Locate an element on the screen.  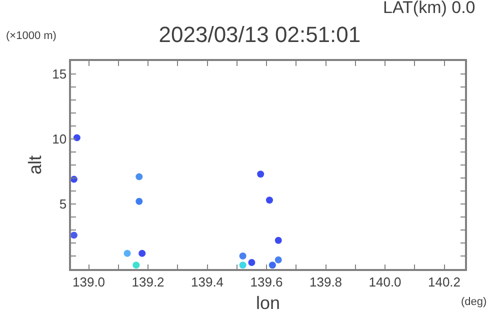
text: (deg) is located at coordinates (474, 302).